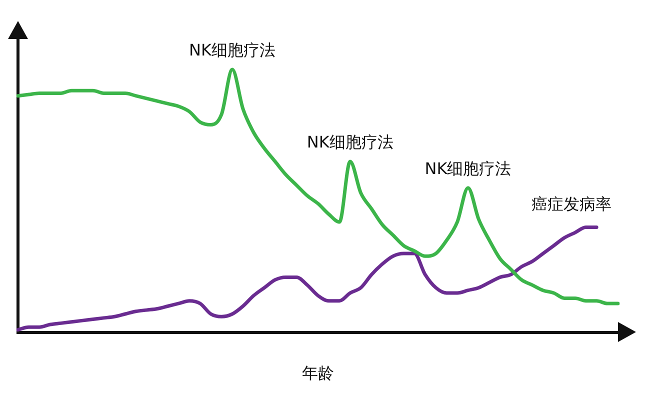 The height and width of the screenshot is (396, 660). Describe the element at coordinates (232, 50) in the screenshot. I see `text: NK细胞疗法` at that location.